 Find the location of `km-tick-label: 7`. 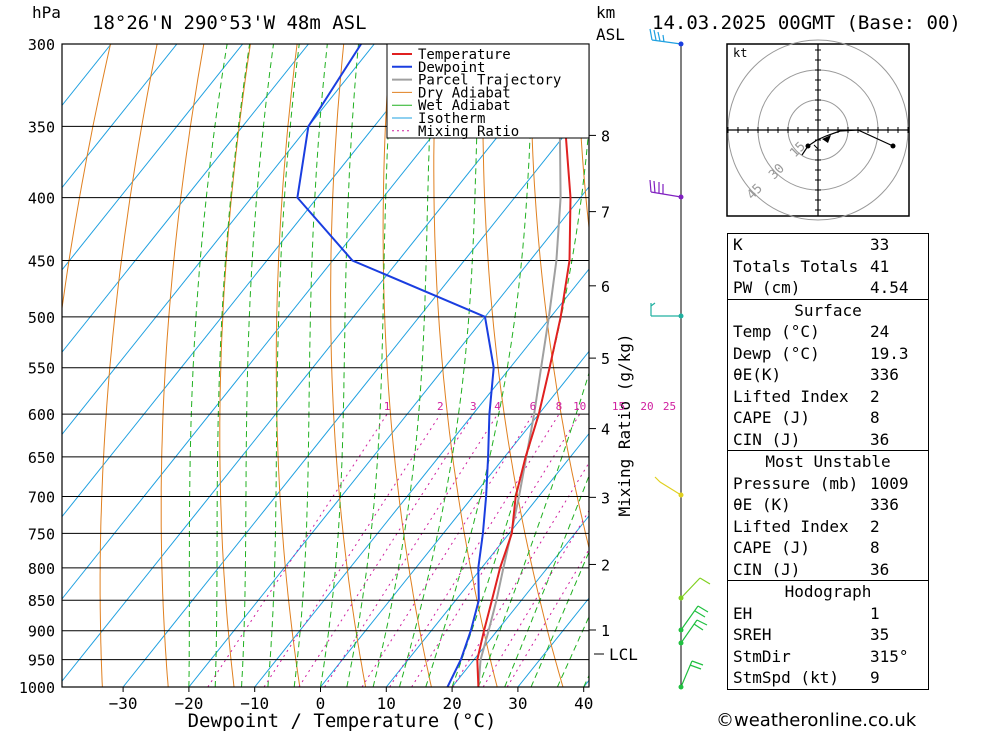

km-tick-label: 7 is located at coordinates (605, 213).